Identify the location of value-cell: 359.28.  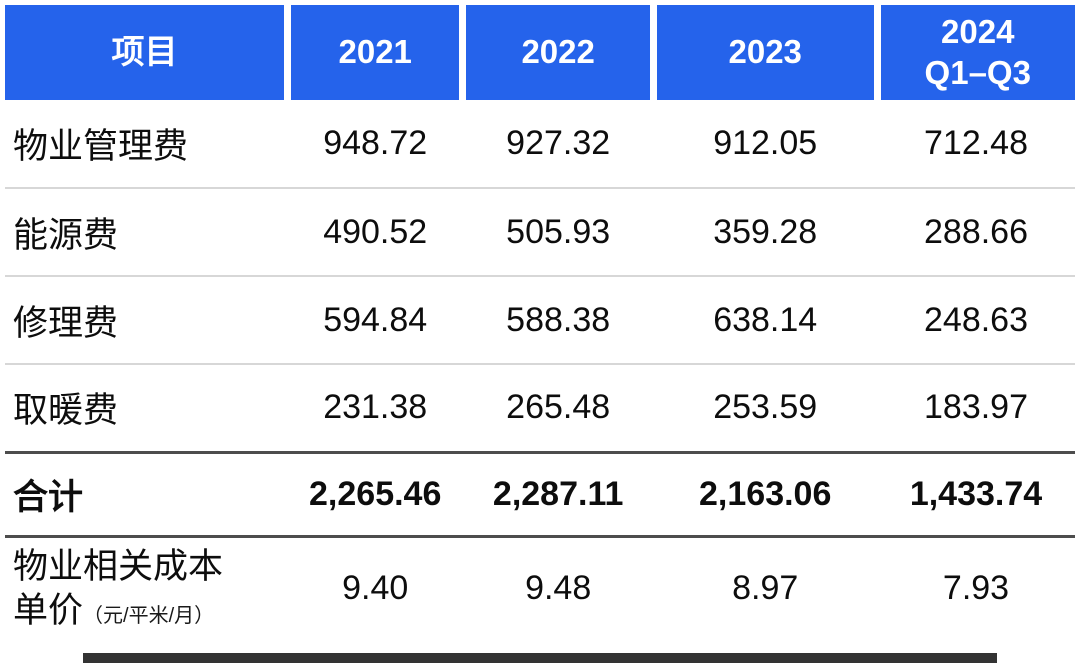
(765, 231).